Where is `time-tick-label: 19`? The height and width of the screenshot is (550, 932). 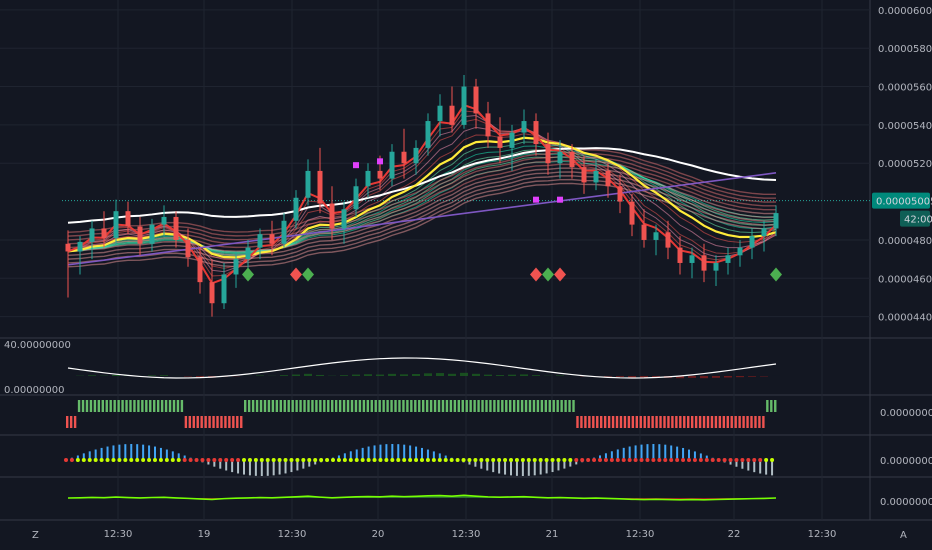
time-tick-label: 19 is located at coordinates (204, 534).